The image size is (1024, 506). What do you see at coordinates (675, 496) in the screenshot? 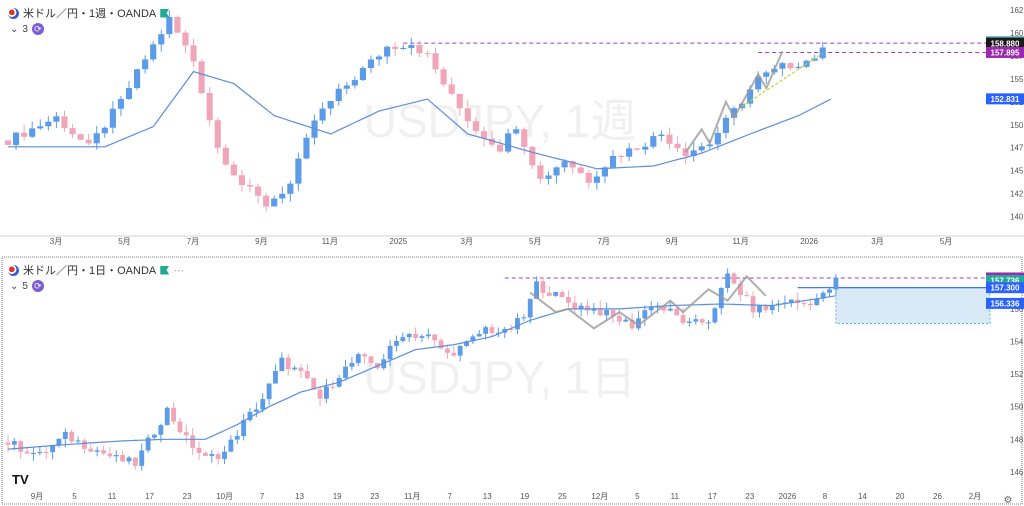
I see `x-tick-label: 11` at bounding box center [675, 496].